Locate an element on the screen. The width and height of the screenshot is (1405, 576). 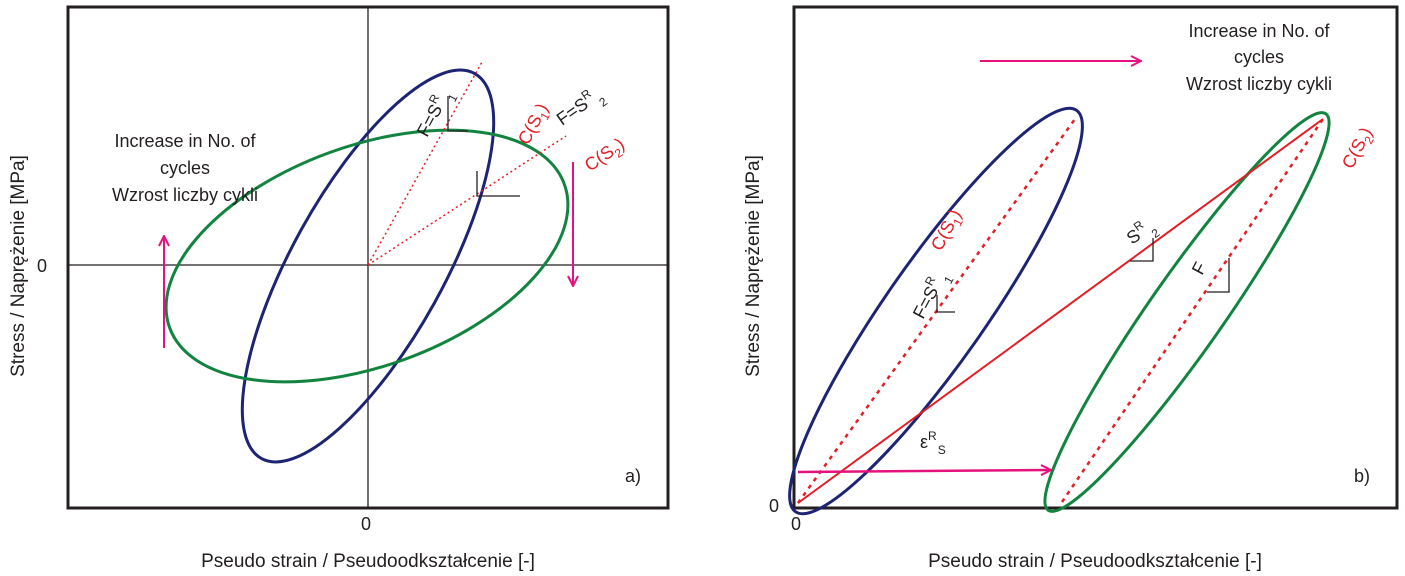
panel-b-x-tick-zero: 0 is located at coordinates (796, 524).